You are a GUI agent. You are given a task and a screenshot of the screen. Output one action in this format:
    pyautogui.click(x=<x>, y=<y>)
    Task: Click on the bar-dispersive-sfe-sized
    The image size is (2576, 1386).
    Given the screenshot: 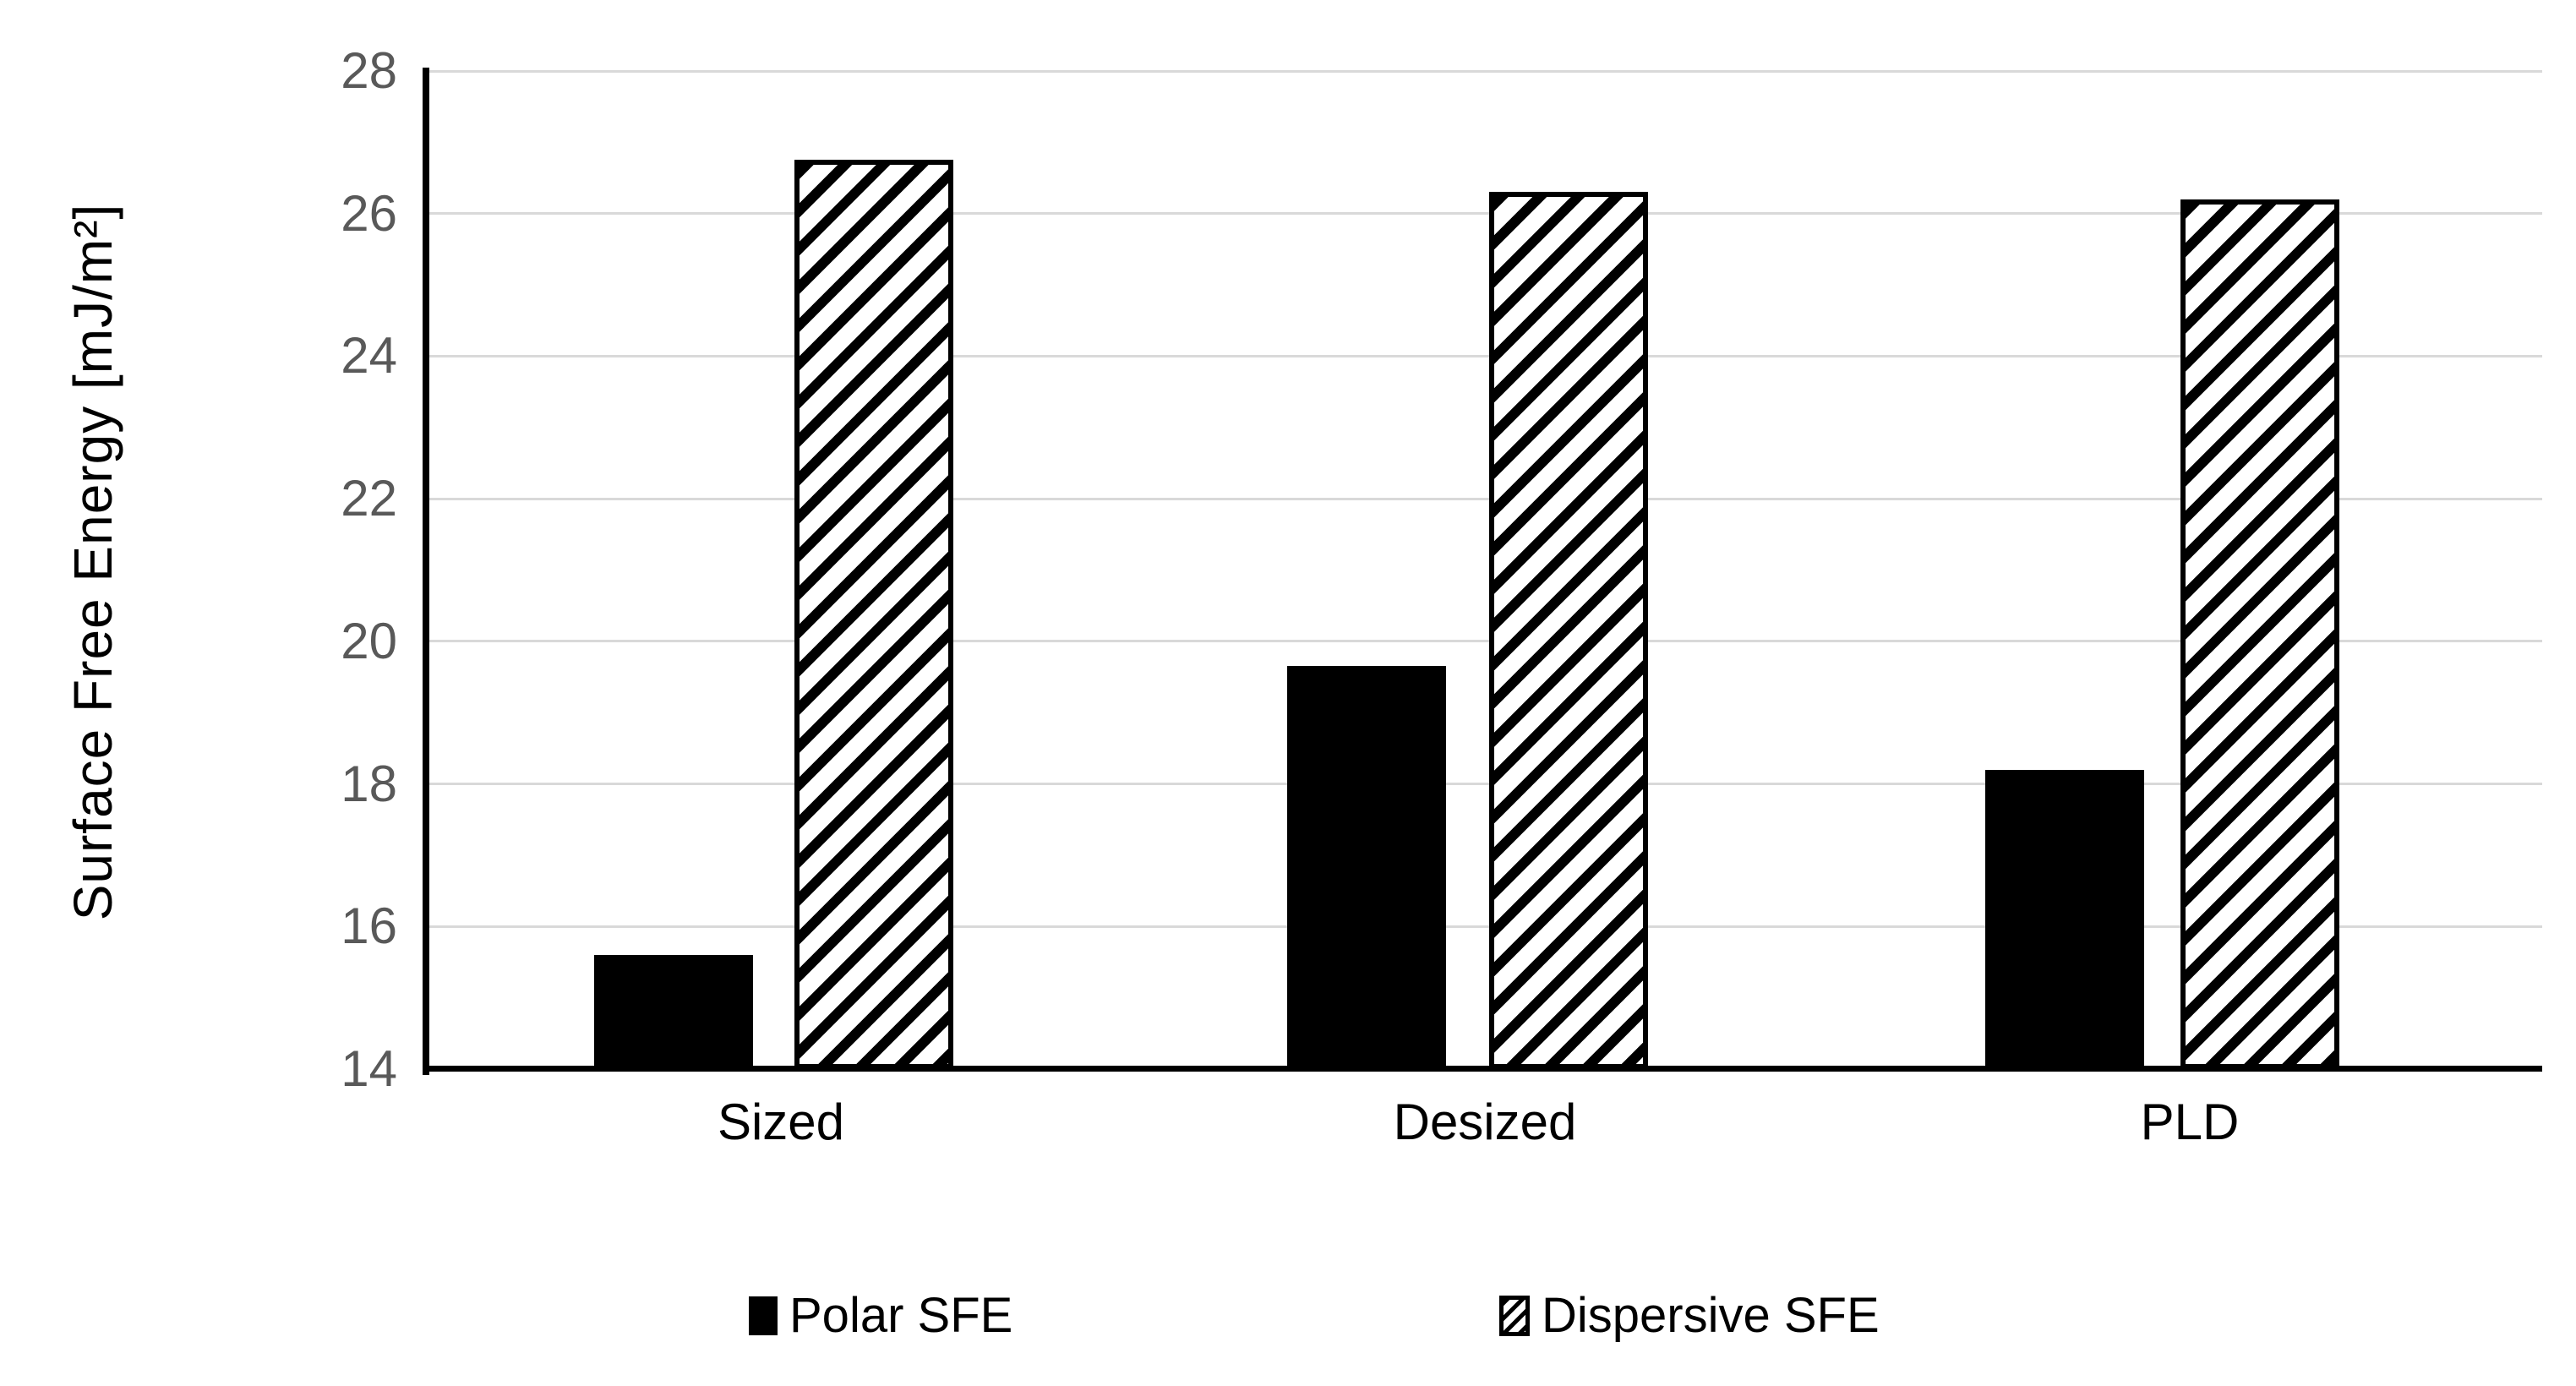 What is the action you would take?
    pyautogui.click(x=873, y=614)
    